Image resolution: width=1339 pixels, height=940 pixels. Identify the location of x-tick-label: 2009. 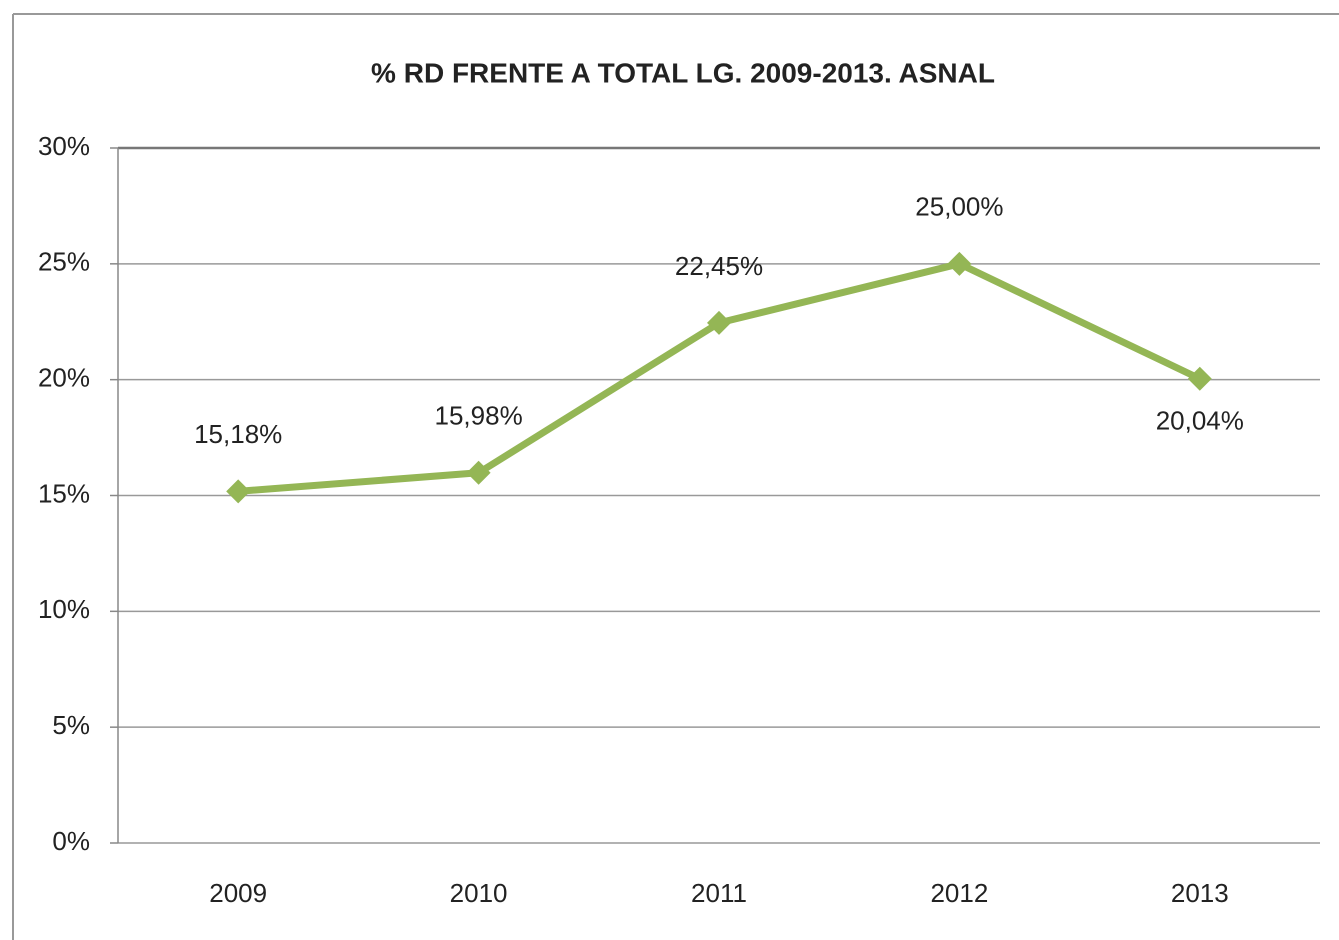
(238, 893).